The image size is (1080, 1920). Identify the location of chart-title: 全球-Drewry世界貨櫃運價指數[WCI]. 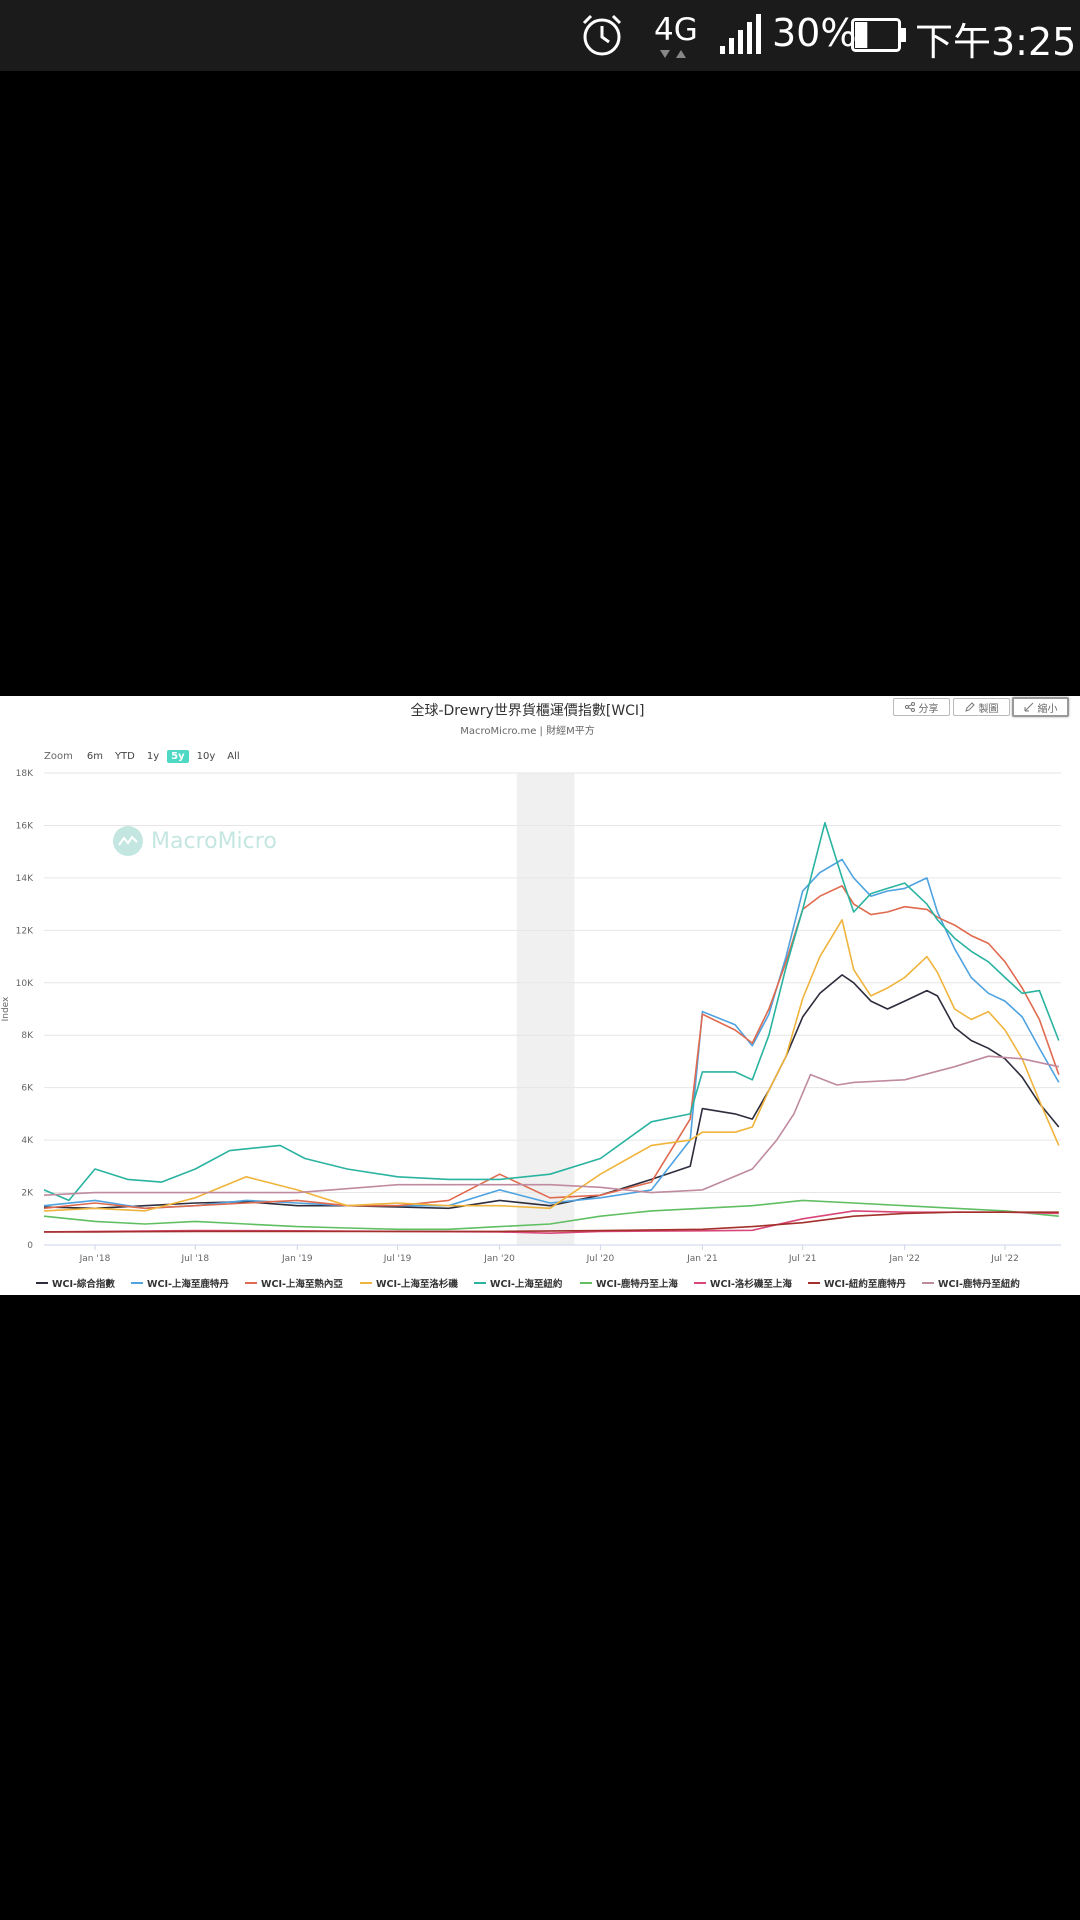
(527, 711).